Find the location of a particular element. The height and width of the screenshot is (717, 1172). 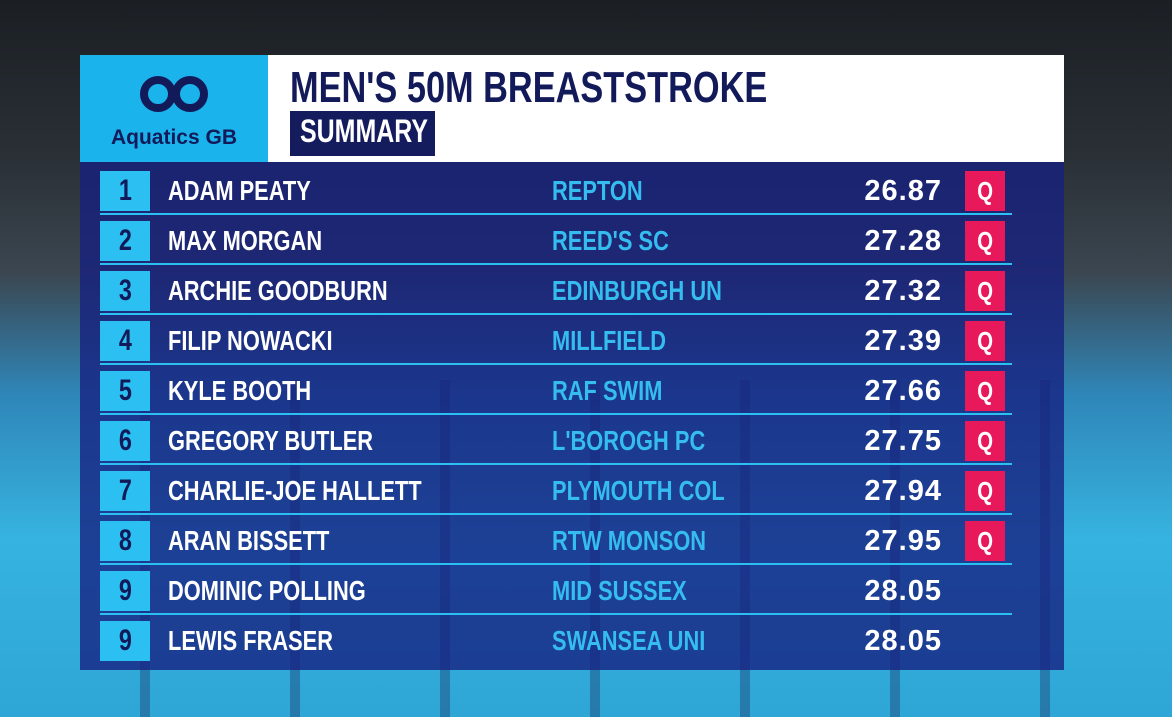

club: SWANSEA UNI is located at coordinates (650, 641).